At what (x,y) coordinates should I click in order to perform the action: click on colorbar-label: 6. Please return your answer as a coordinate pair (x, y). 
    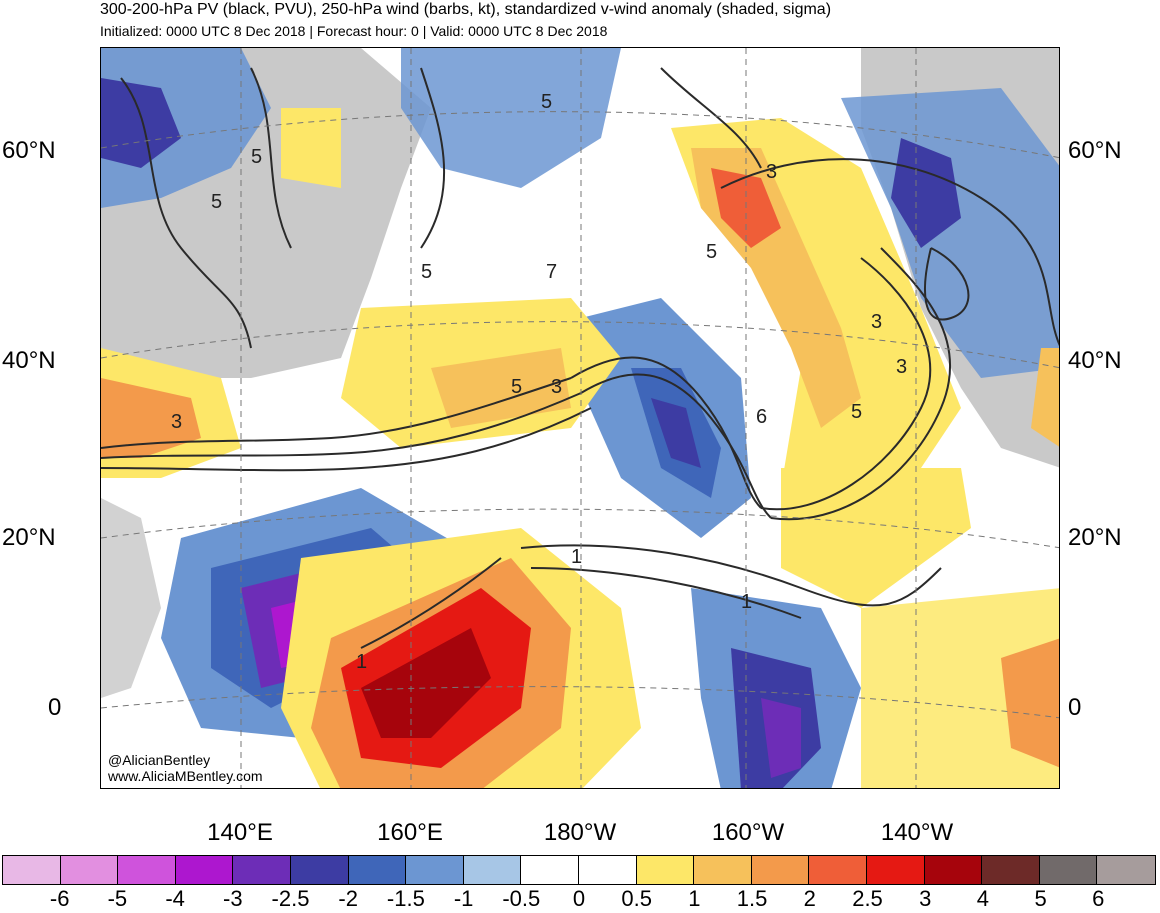
    Looking at the image, I should click on (1098, 898).